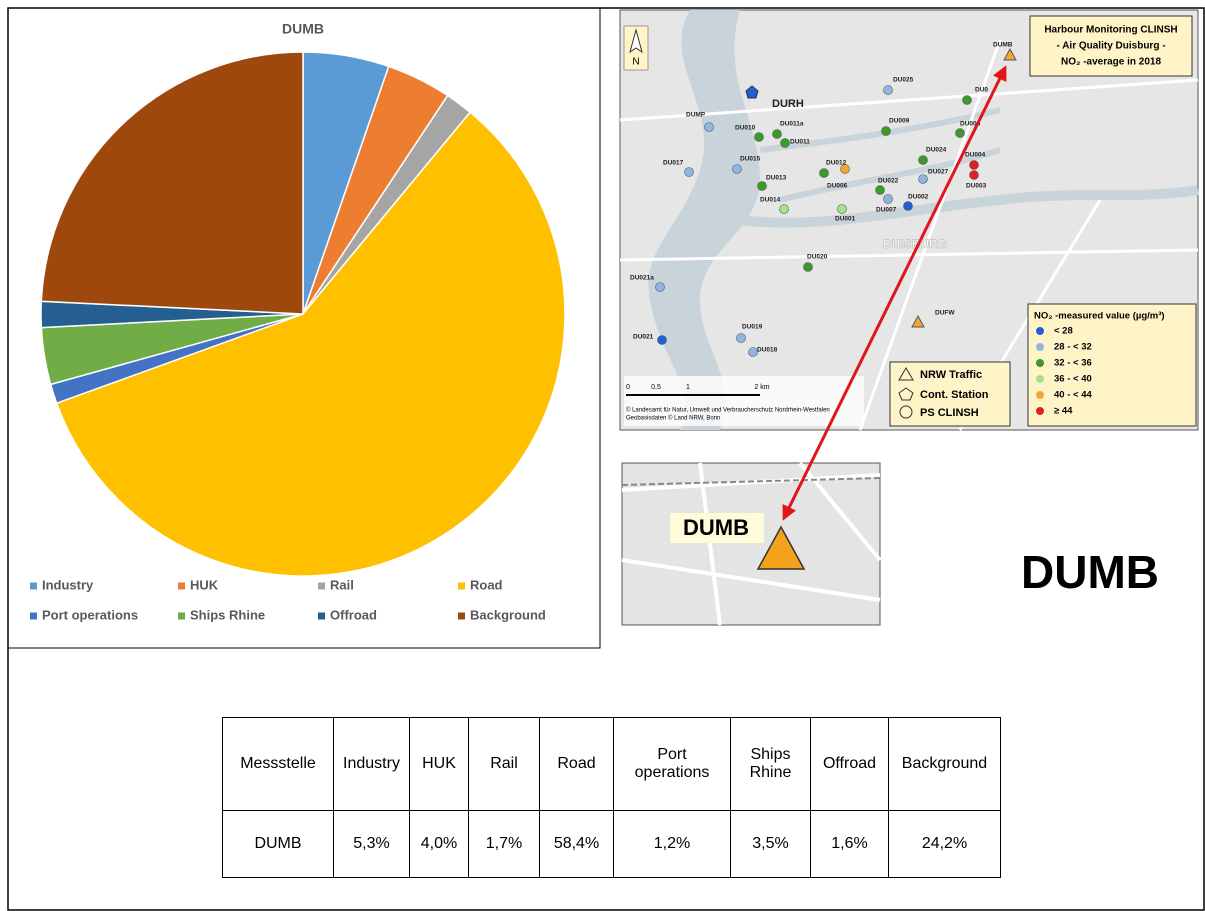 Image resolution: width=1205 pixels, height=911 pixels. I want to click on station-label: DU022, so click(888, 181).